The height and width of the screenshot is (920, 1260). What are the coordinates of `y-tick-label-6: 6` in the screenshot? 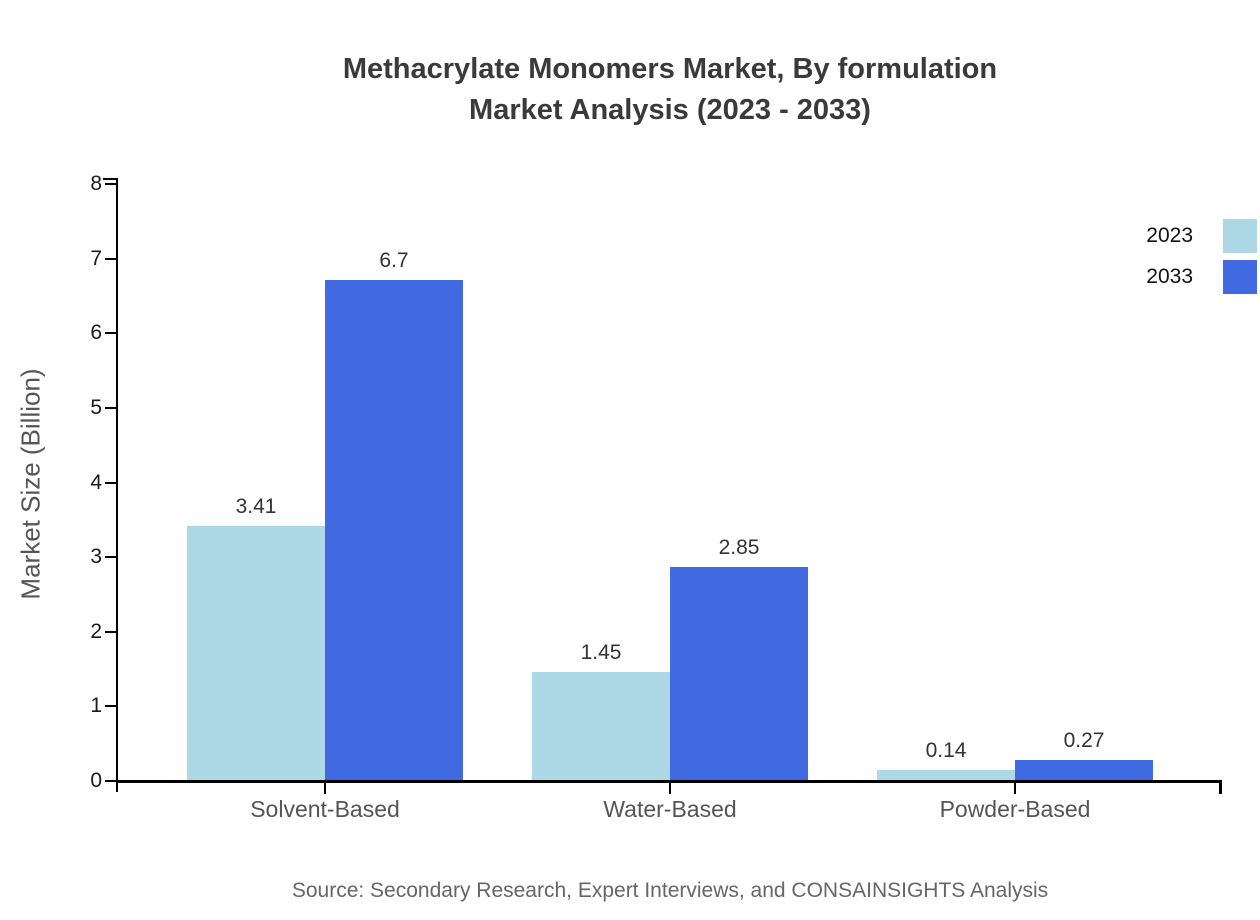 It's located at (96, 333).